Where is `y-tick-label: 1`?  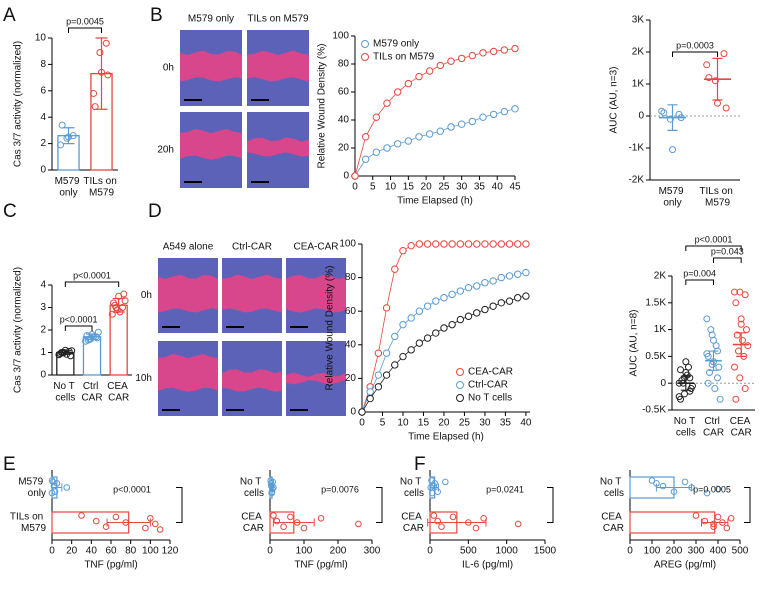
y-tick-label: 1 is located at coordinates (43, 352).